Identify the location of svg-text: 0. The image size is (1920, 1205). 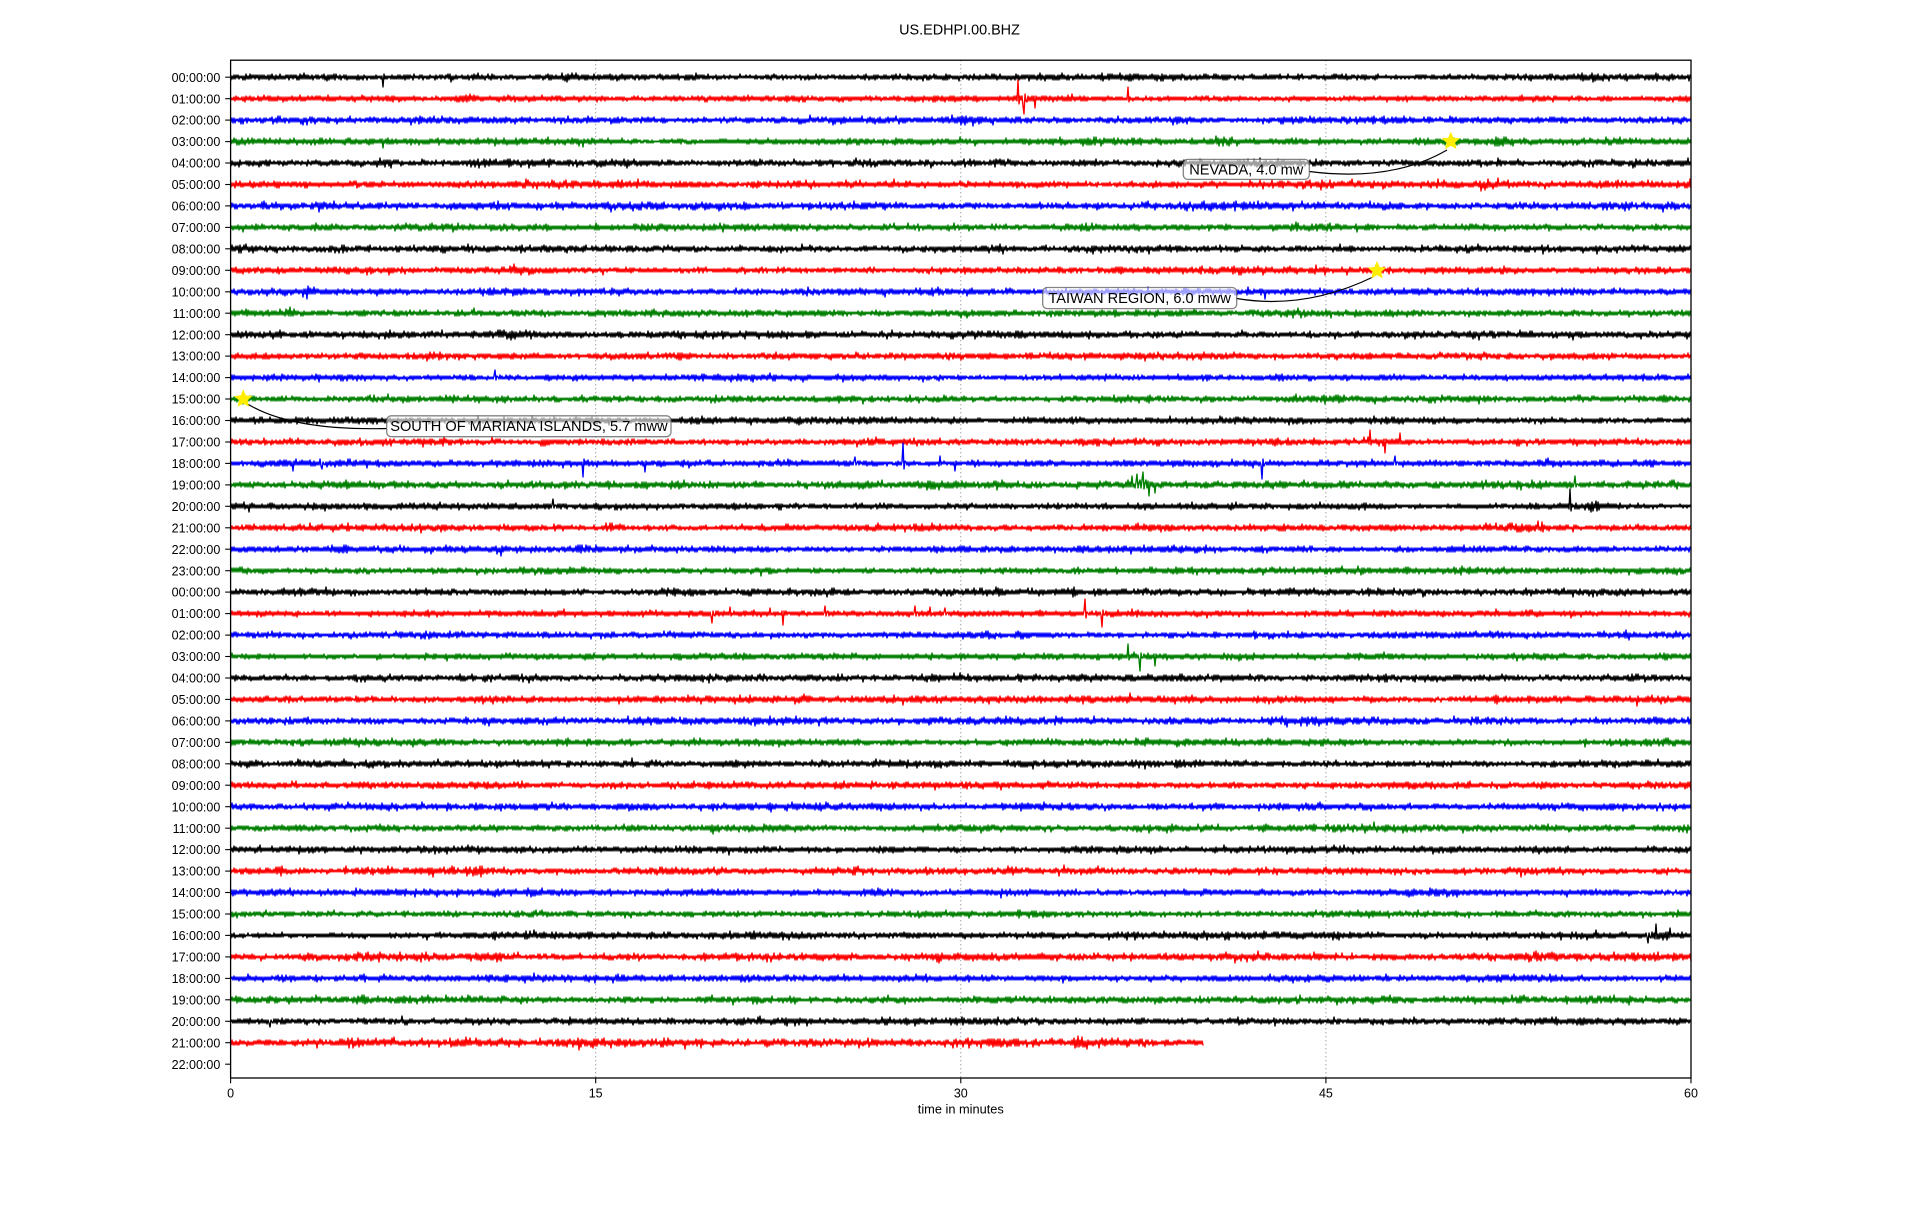
(230, 1094).